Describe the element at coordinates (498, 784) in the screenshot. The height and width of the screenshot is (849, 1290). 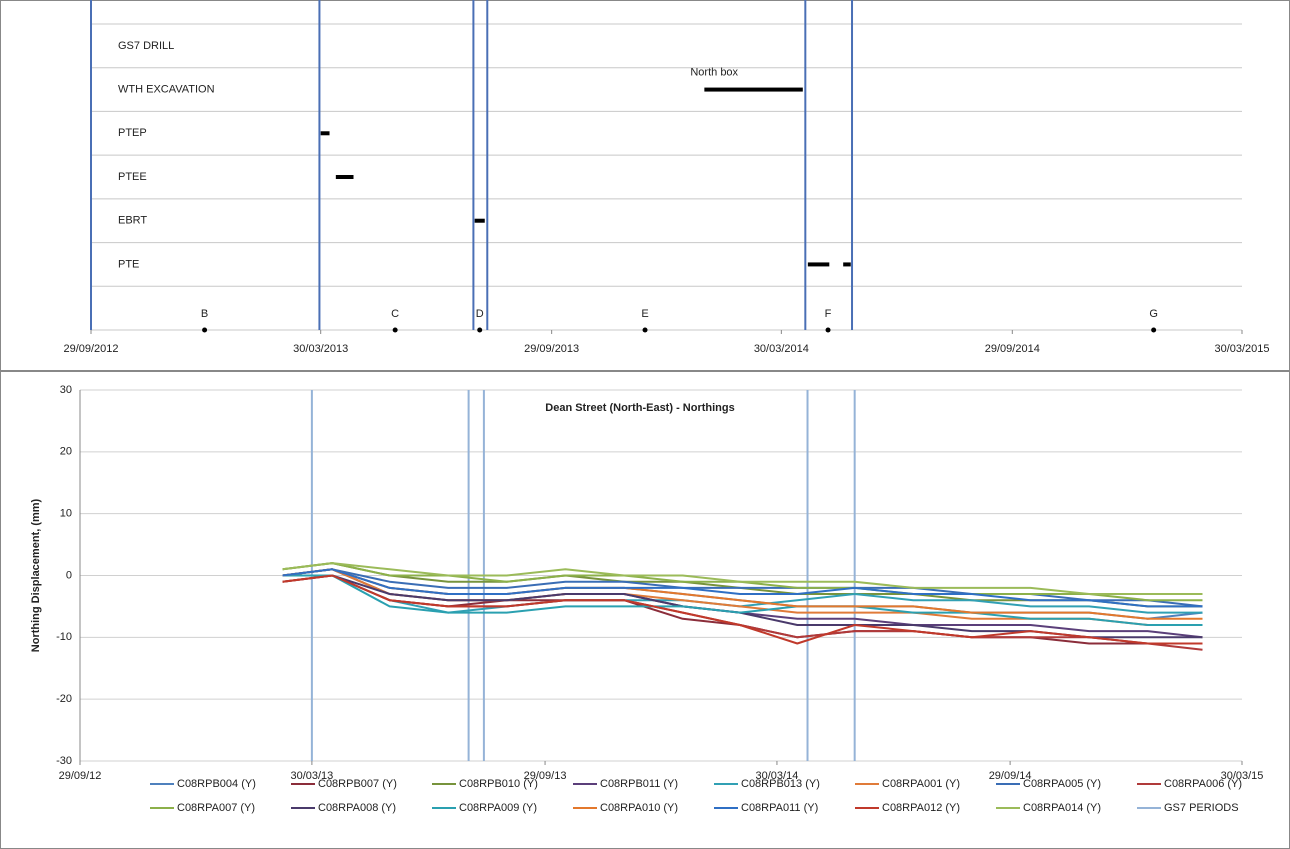
I see `legend-label: C08RPB010 (Y)` at that location.